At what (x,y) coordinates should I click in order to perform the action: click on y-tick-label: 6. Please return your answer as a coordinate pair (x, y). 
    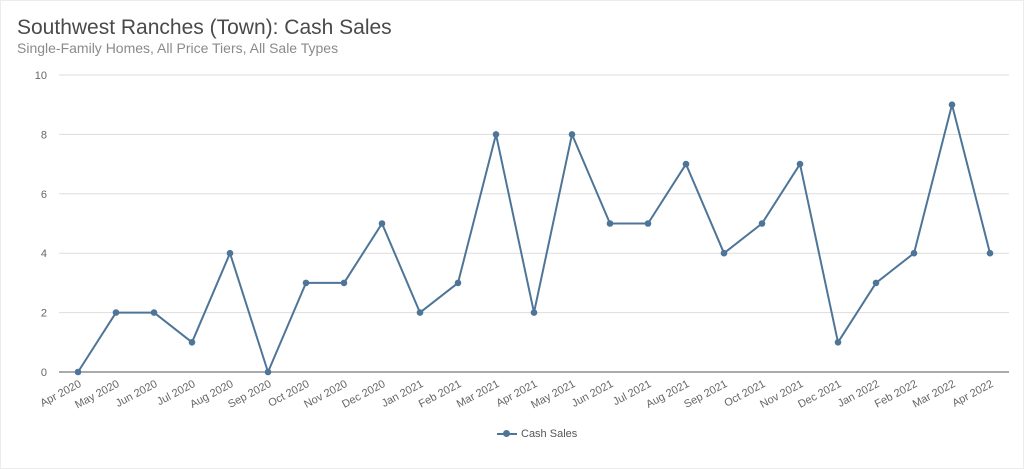
    Looking at the image, I should click on (44, 195).